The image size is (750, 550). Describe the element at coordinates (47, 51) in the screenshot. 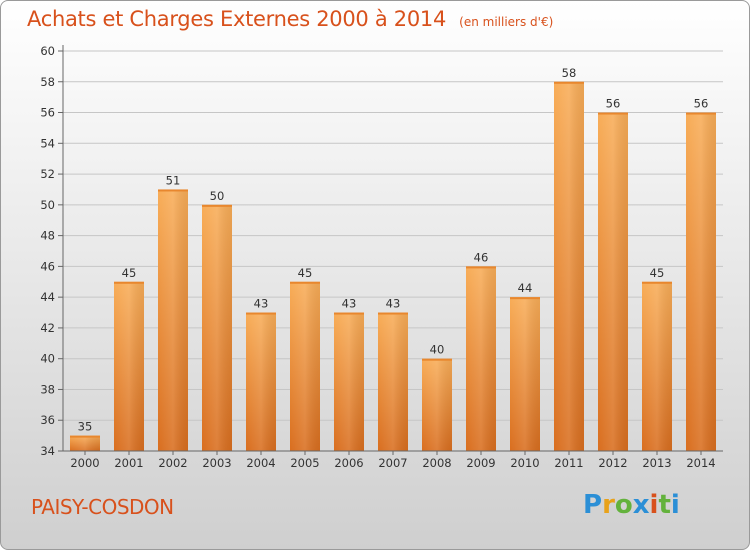

I see `y-tick-label: 60` at that location.